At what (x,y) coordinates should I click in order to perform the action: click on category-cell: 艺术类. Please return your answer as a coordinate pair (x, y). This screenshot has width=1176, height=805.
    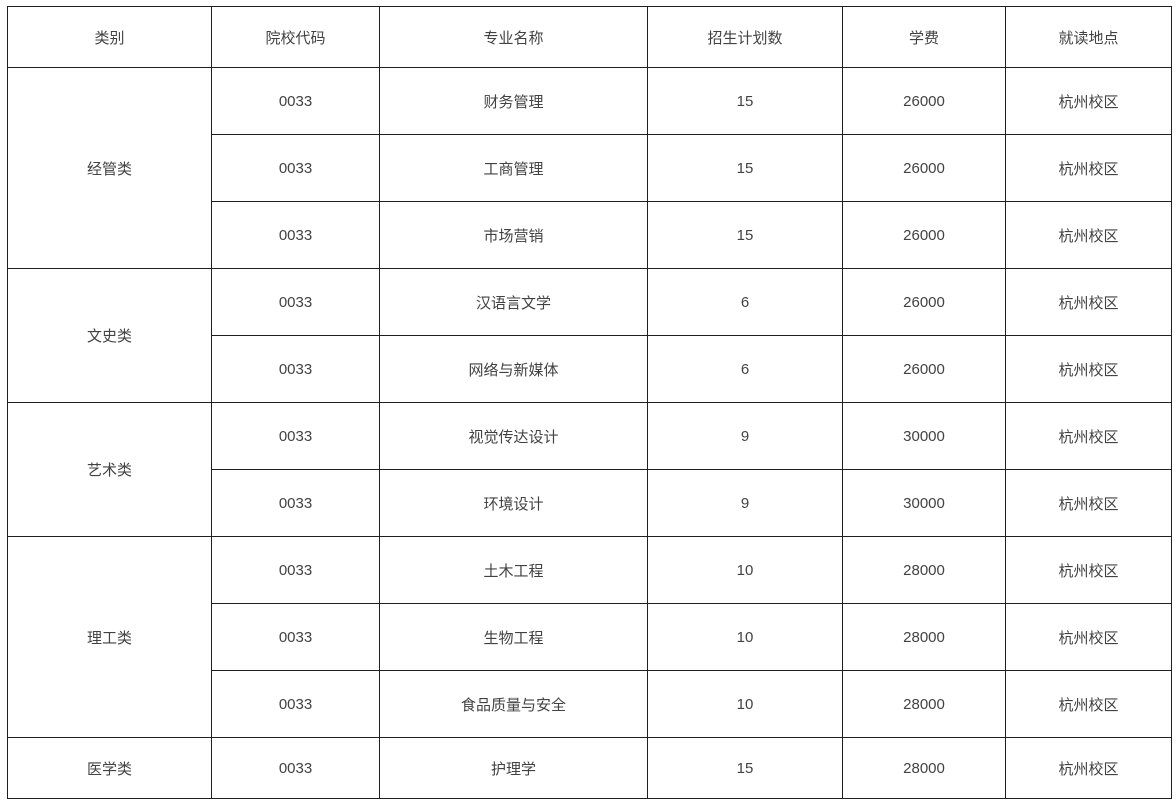
    Looking at the image, I should click on (109, 469).